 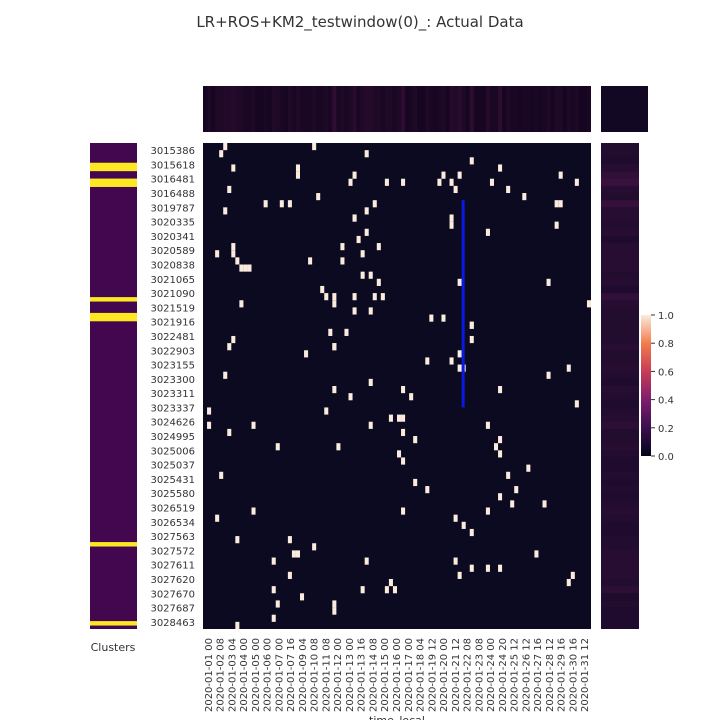 What do you see at coordinates (172, 494) in the screenshot?
I see `y-tick-label: 3025580` at bounding box center [172, 494].